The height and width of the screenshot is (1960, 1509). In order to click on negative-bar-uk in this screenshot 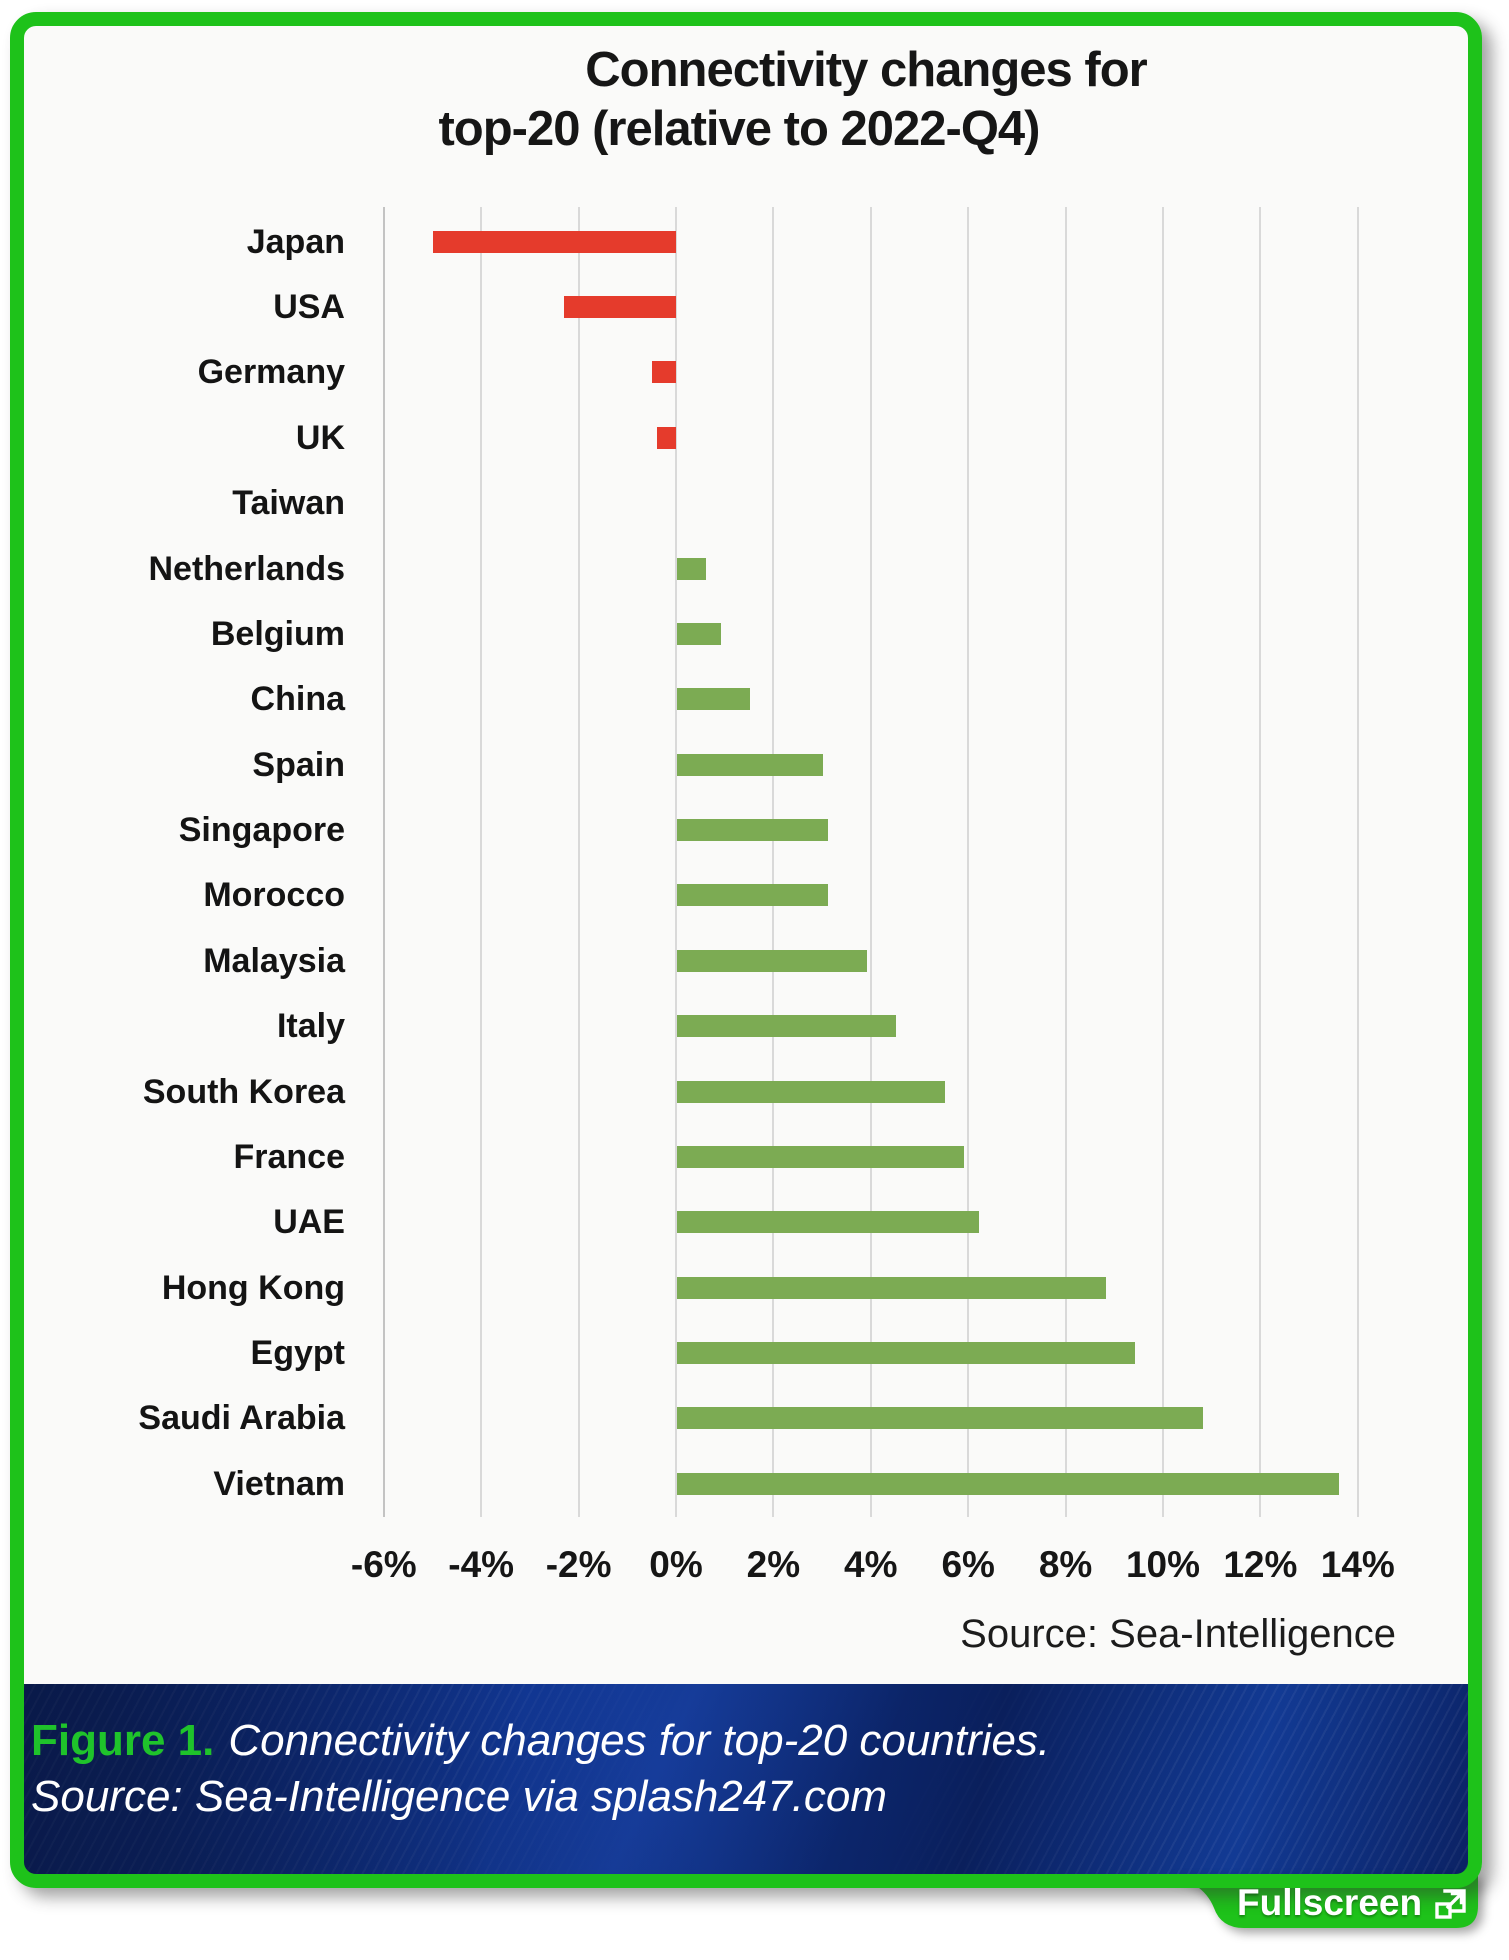, I will do `click(666, 437)`.